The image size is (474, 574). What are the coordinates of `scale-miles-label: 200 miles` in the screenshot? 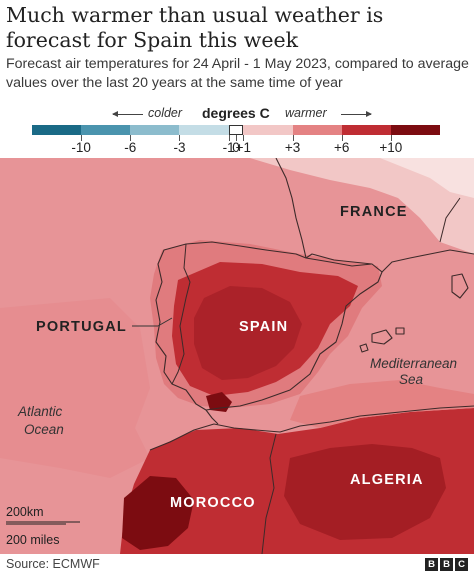 It's located at (33, 540).